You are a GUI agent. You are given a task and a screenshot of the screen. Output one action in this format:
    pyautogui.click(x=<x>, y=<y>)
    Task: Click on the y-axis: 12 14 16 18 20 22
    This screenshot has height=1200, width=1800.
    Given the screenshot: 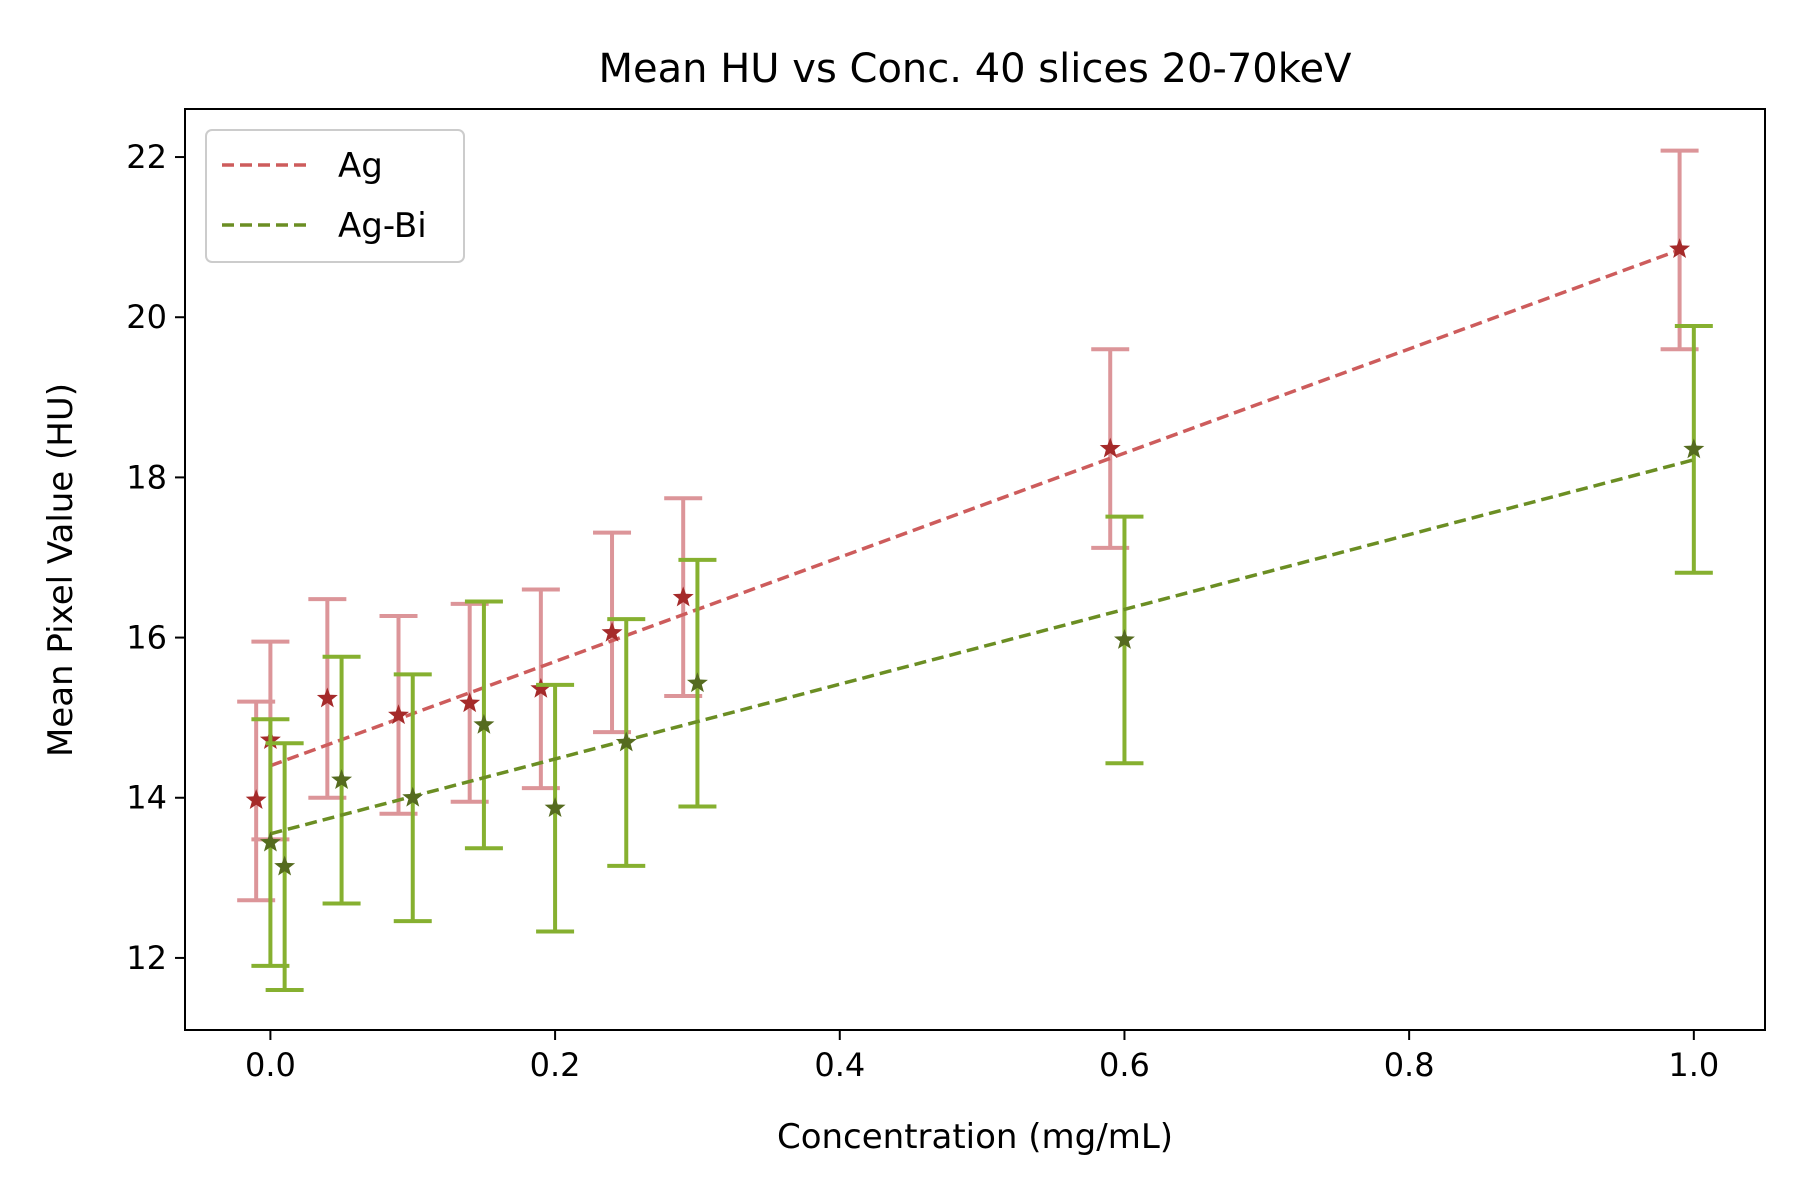 What is the action you would take?
    pyautogui.click(x=155, y=557)
    